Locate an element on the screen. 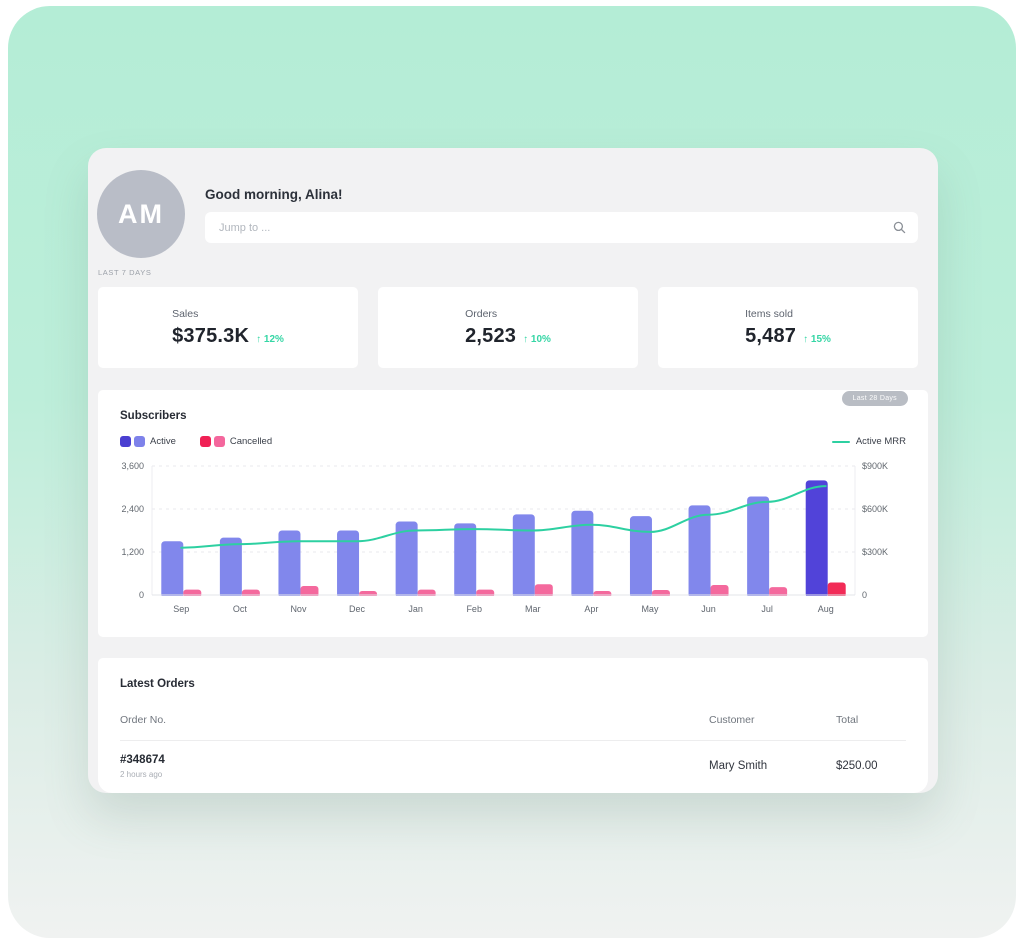 Image resolution: width=1024 pixels, height=948 pixels. svg-text: Jul is located at coordinates (767, 609).